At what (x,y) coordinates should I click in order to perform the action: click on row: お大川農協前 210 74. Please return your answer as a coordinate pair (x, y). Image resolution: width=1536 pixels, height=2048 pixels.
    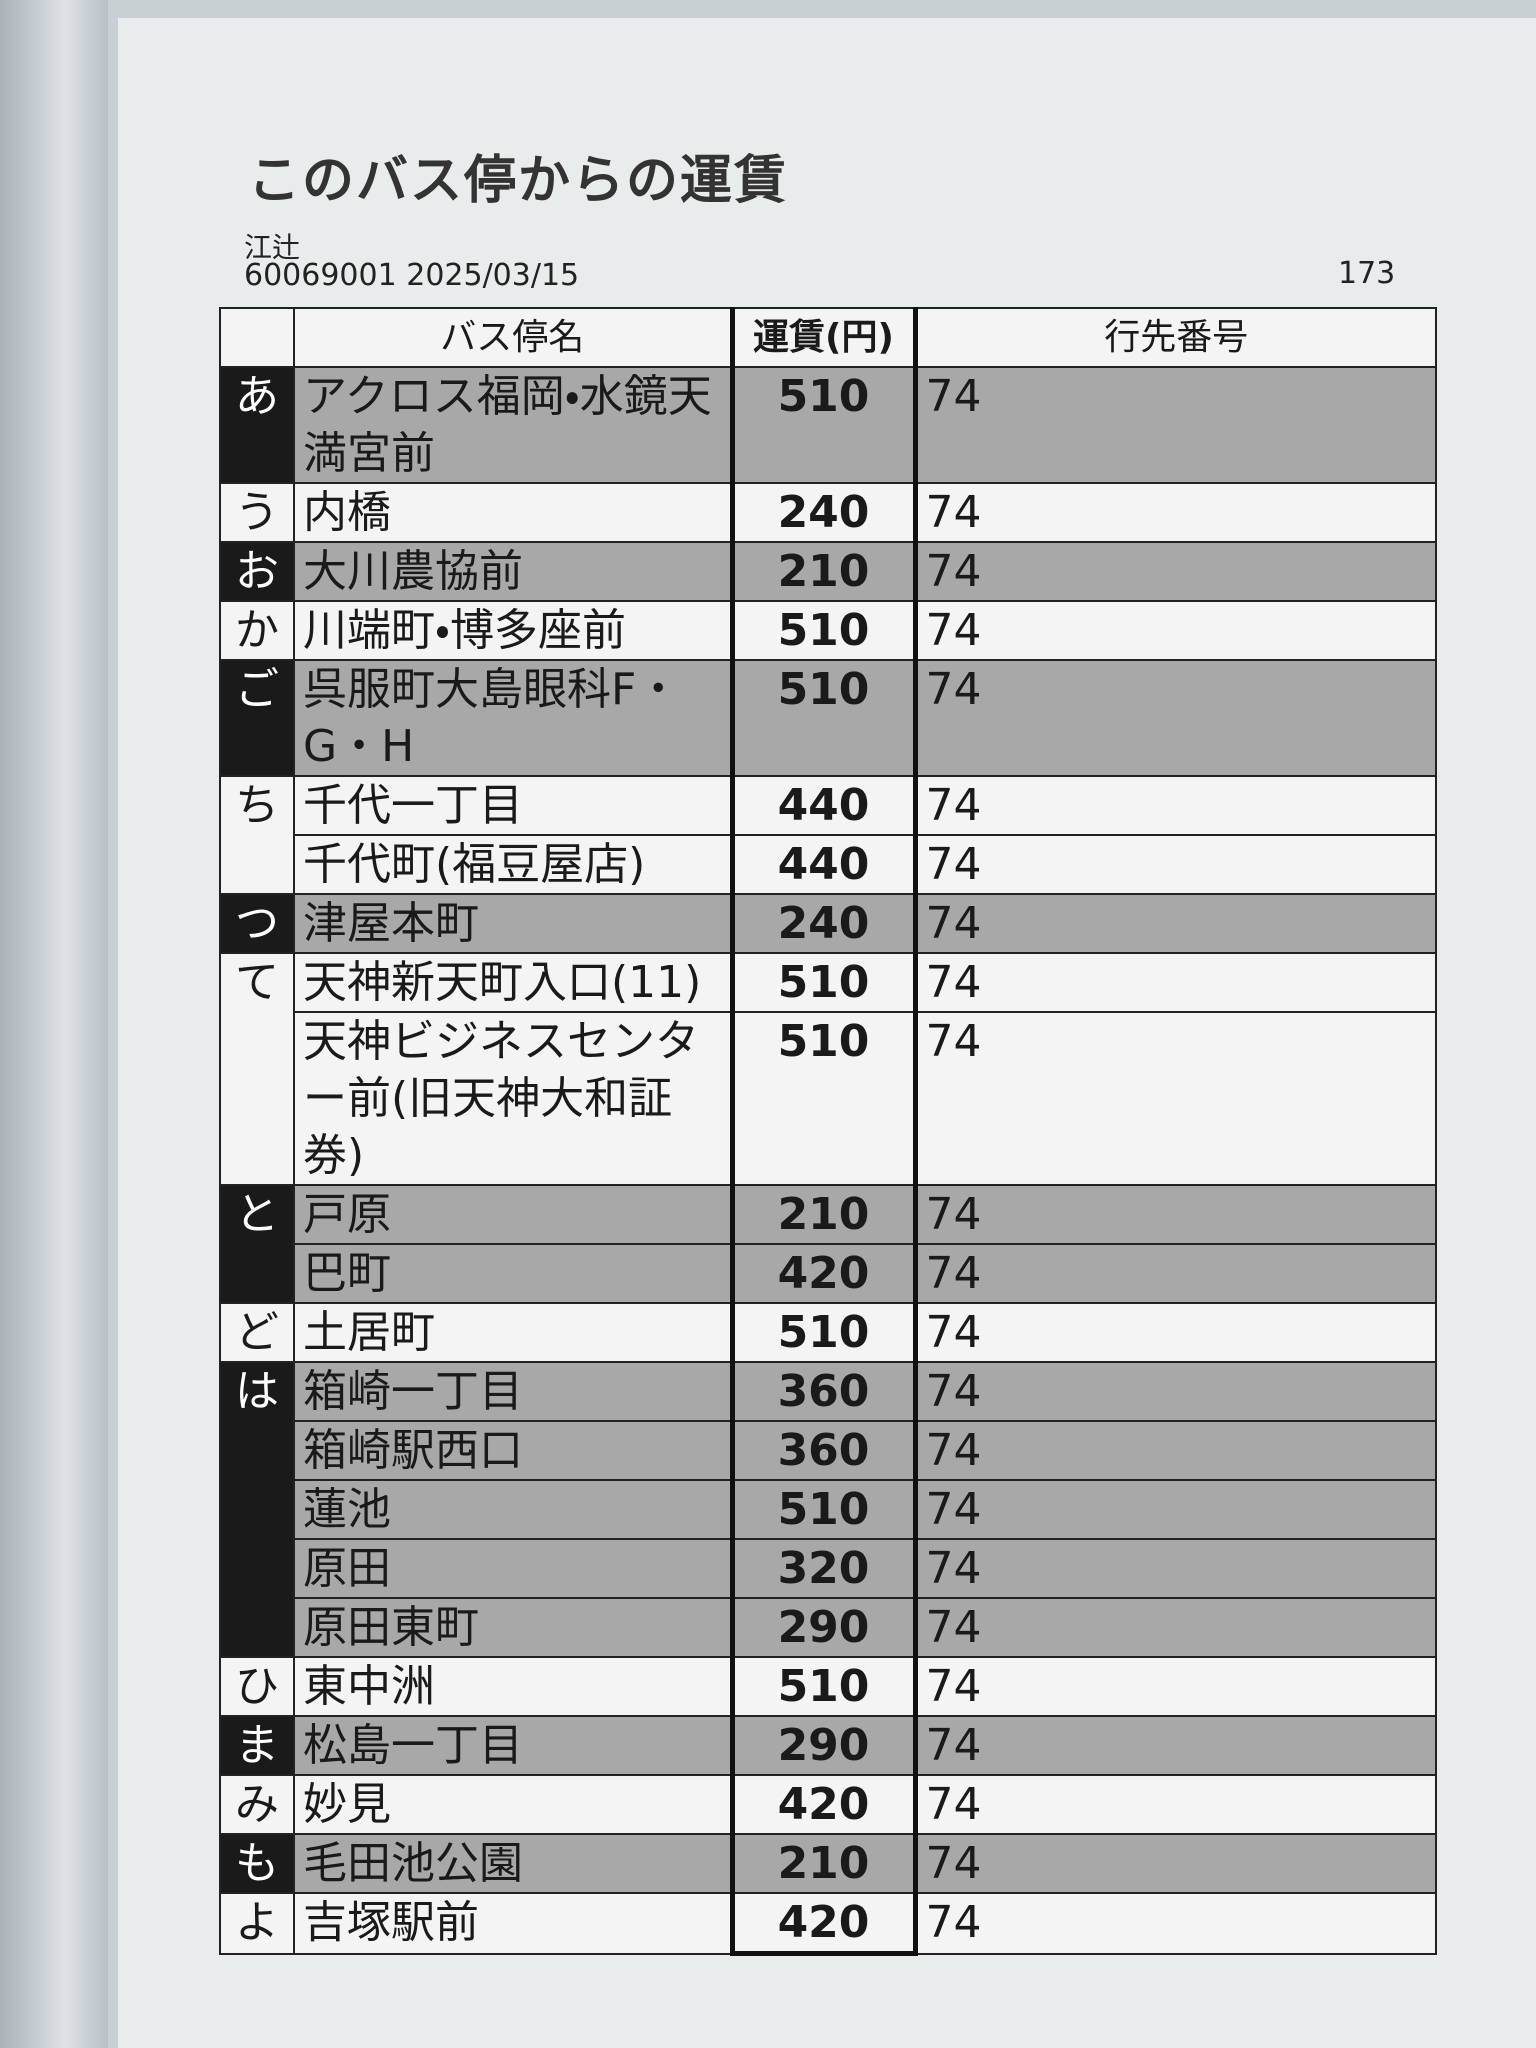
    Looking at the image, I should click on (828, 571).